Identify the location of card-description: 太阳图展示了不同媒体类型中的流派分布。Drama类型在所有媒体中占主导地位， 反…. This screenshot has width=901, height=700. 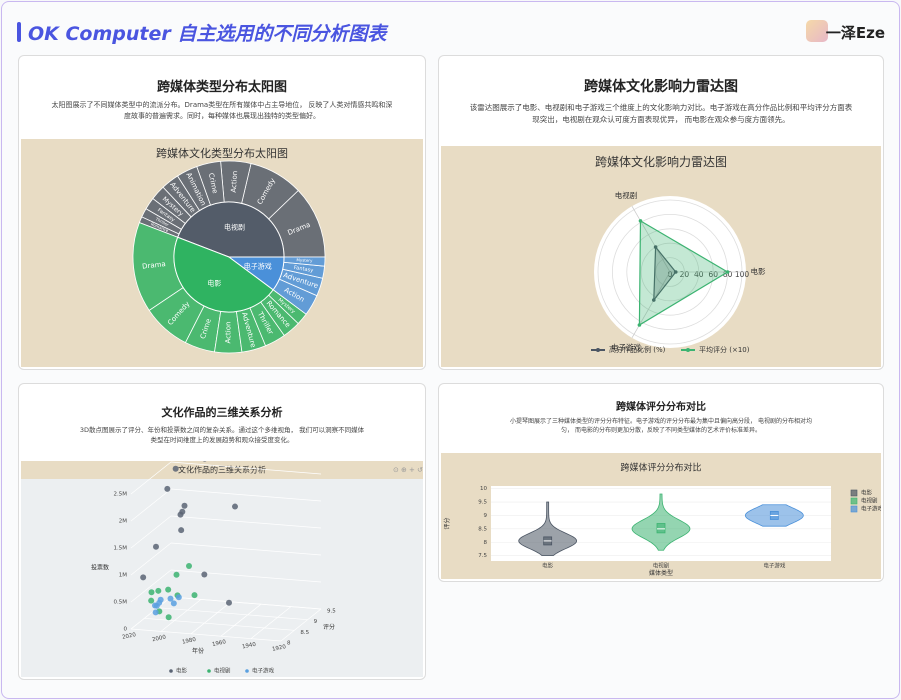
(222, 110).